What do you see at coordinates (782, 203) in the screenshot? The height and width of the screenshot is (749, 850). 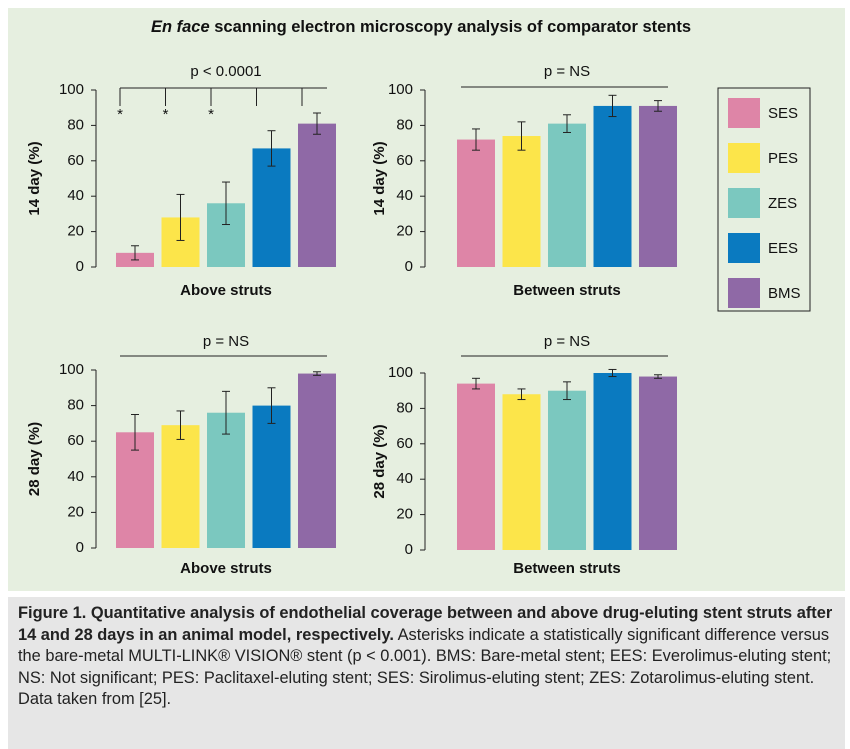 I see `legend-label: ZES` at bounding box center [782, 203].